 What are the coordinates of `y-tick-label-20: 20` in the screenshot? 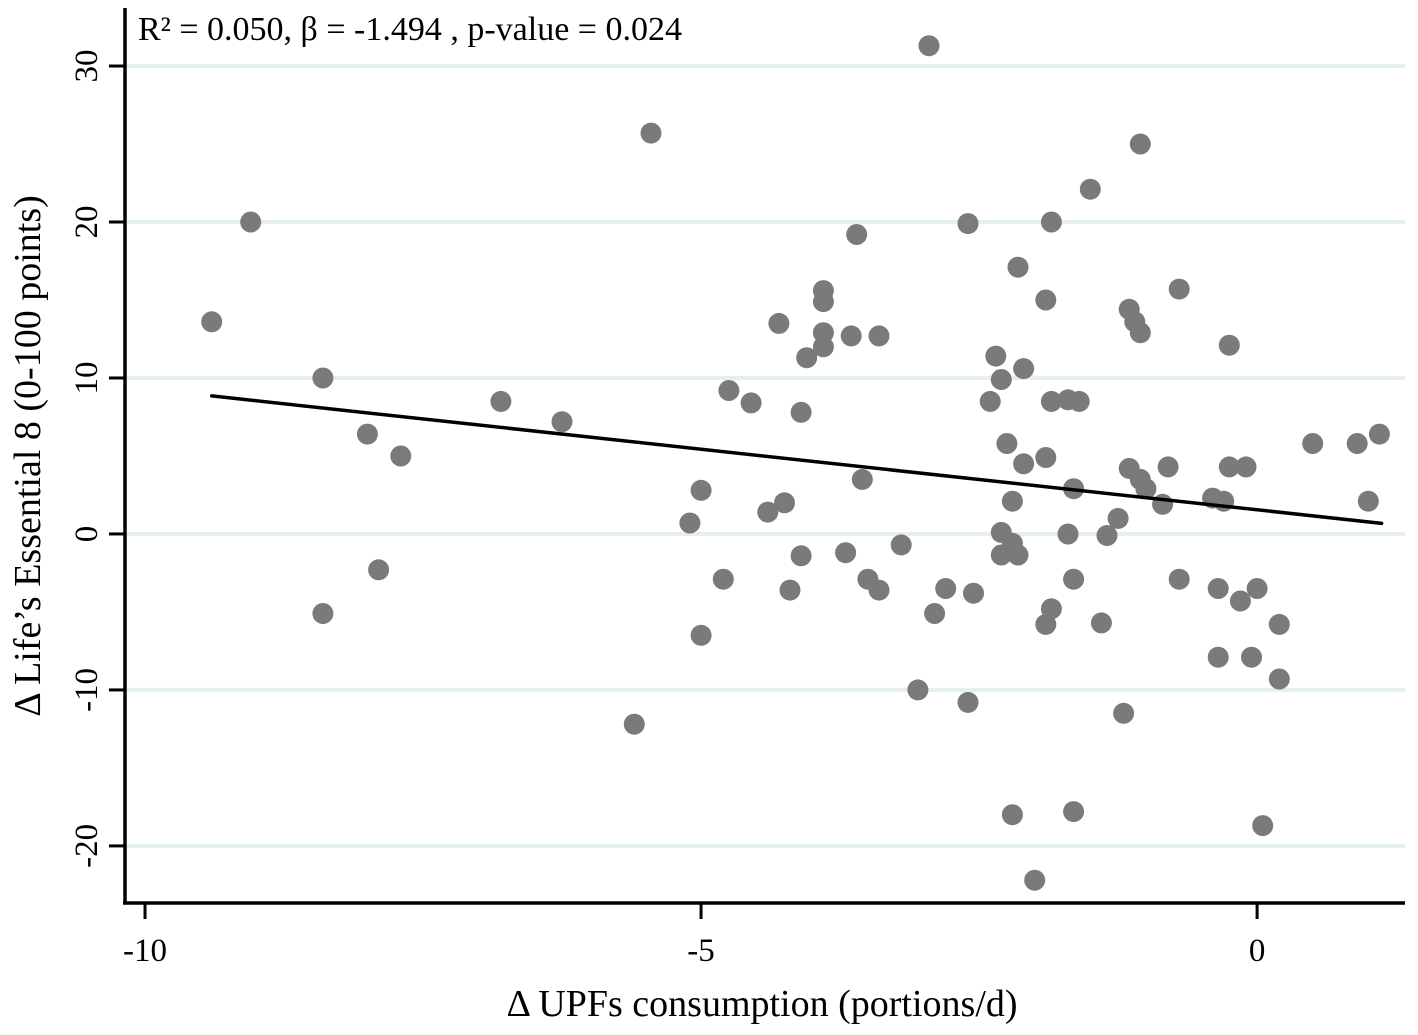 It's located at (87, 222).